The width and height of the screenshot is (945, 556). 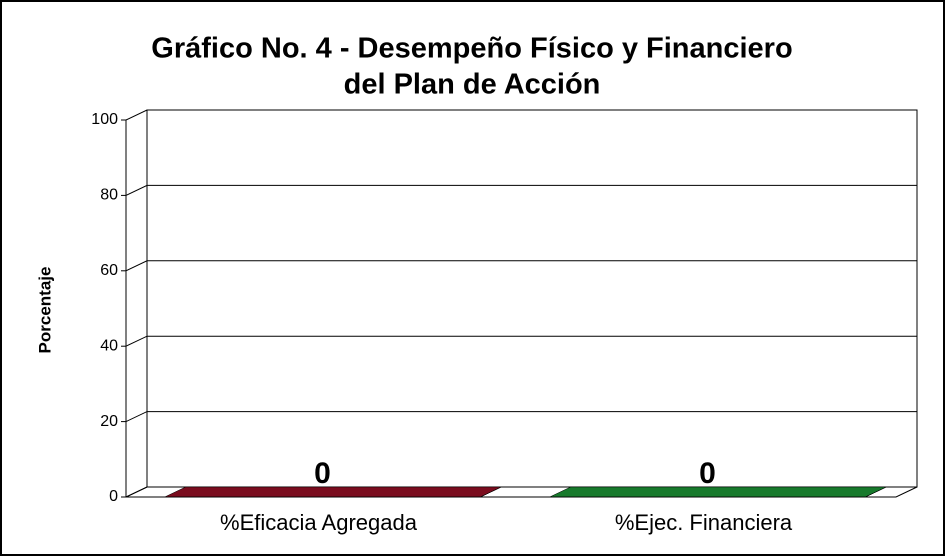 What do you see at coordinates (472, 85) in the screenshot?
I see `chart-title: del Plan de Acción` at bounding box center [472, 85].